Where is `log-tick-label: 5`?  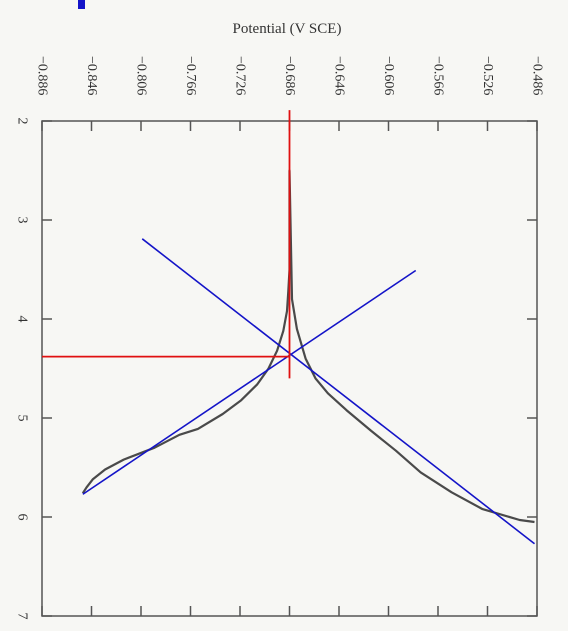 log-tick-label: 5 is located at coordinates (22, 418).